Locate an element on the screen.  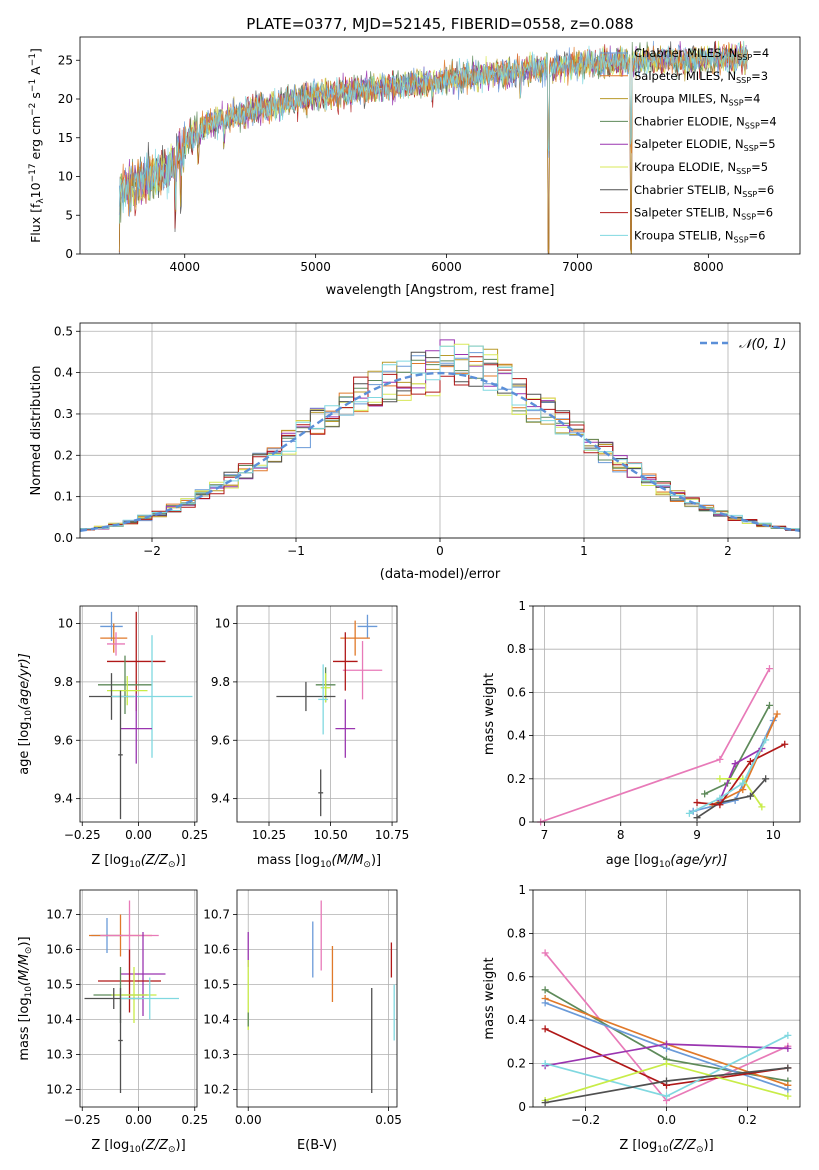
x-tick-label: 0.25 is located at coordinates (194, 1120).